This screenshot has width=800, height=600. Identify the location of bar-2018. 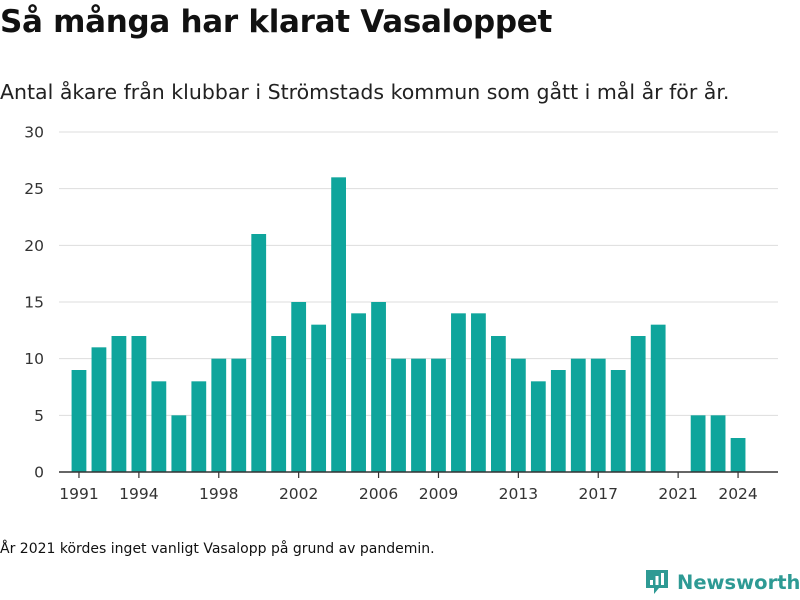
(618, 421).